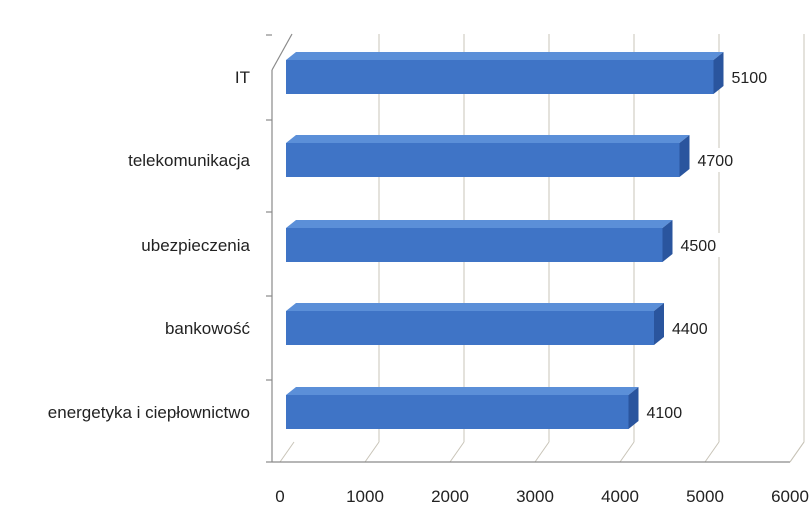  Describe the element at coordinates (535, 496) in the screenshot. I see `x-tick-label: 3000` at that location.